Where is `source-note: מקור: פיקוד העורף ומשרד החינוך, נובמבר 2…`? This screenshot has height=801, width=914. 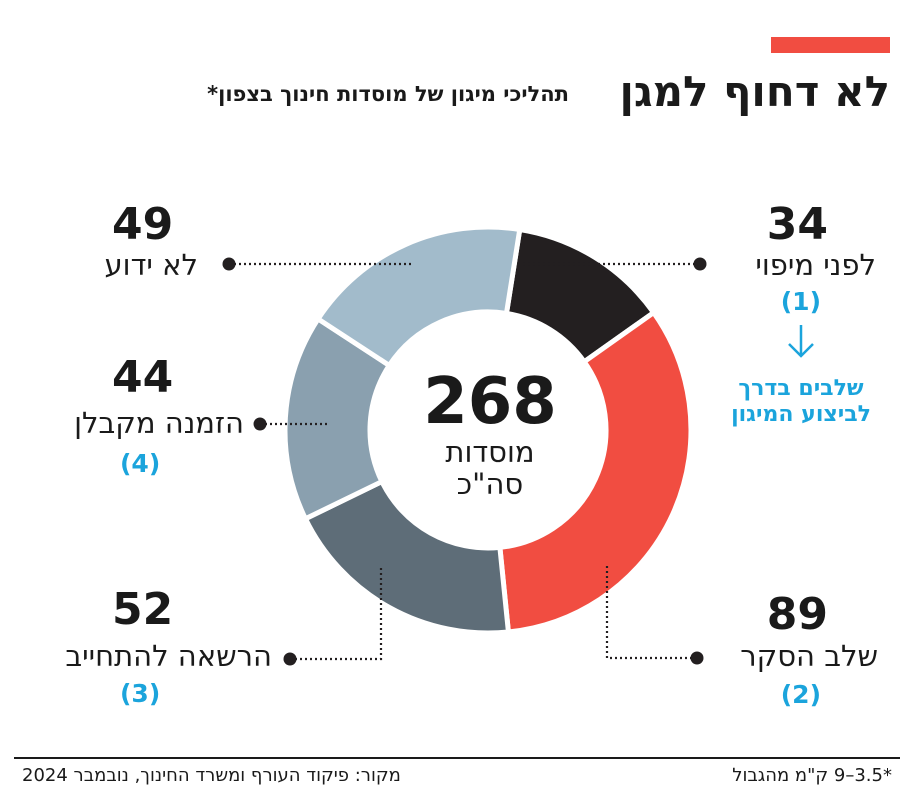 source-note: מקור: פיקוד העורף ומשרד החינוך, נובמבר 2… is located at coordinates (211, 775).